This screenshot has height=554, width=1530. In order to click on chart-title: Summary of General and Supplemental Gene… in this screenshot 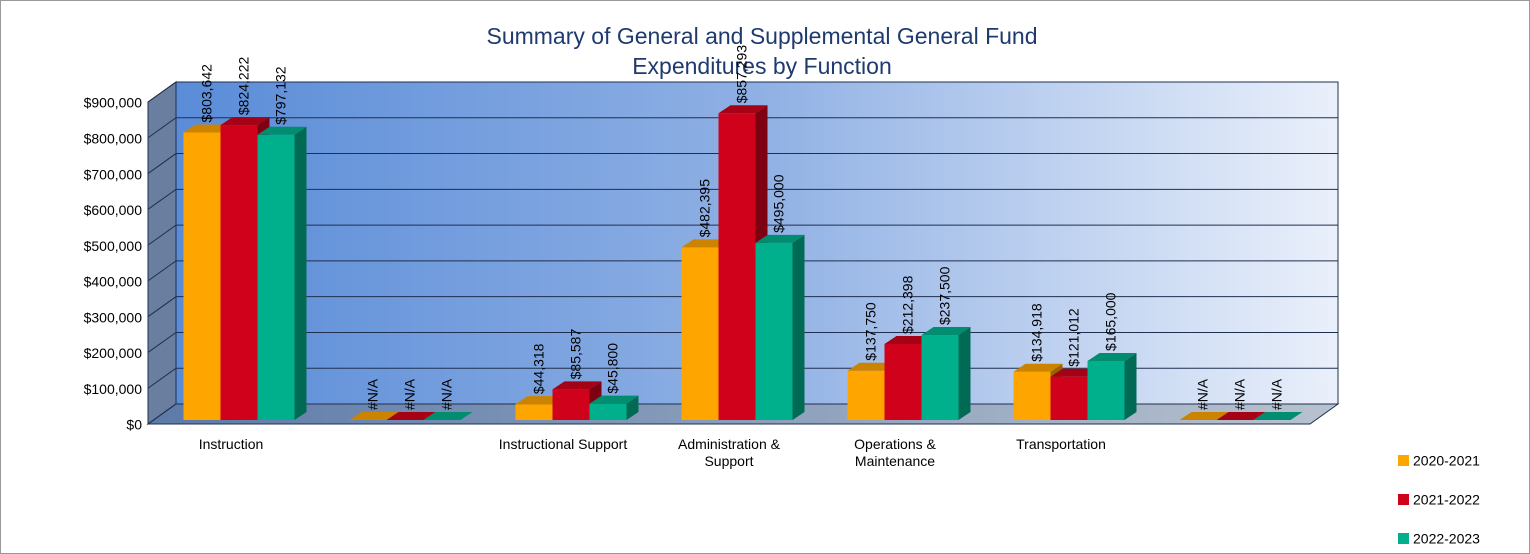, I will do `click(761, 36)`.